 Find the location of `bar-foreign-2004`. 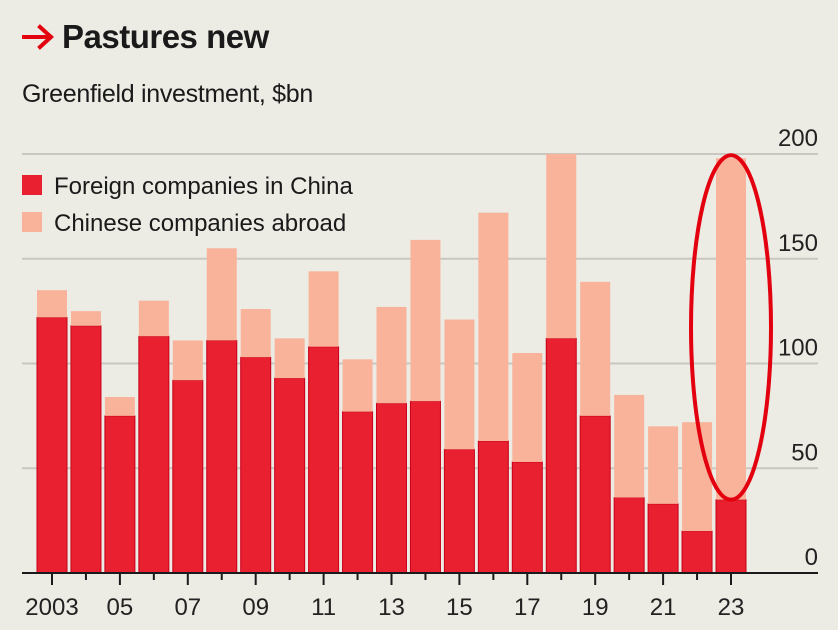

bar-foreign-2004 is located at coordinates (86, 449).